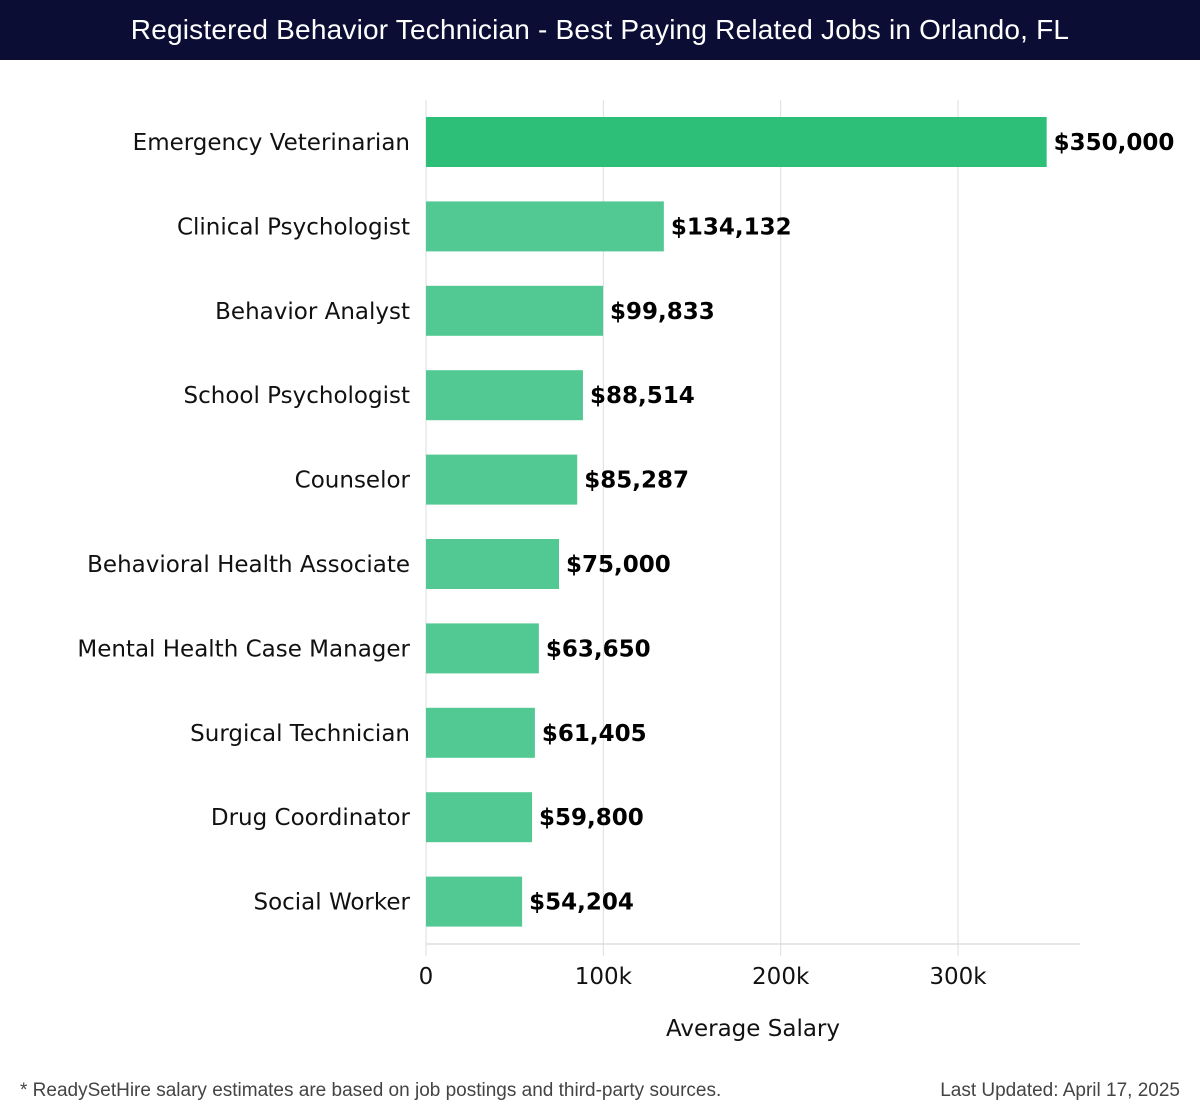 This screenshot has height=1120, width=1200. What do you see at coordinates (604, 977) in the screenshot?
I see `x-tick-label: 100k` at bounding box center [604, 977].